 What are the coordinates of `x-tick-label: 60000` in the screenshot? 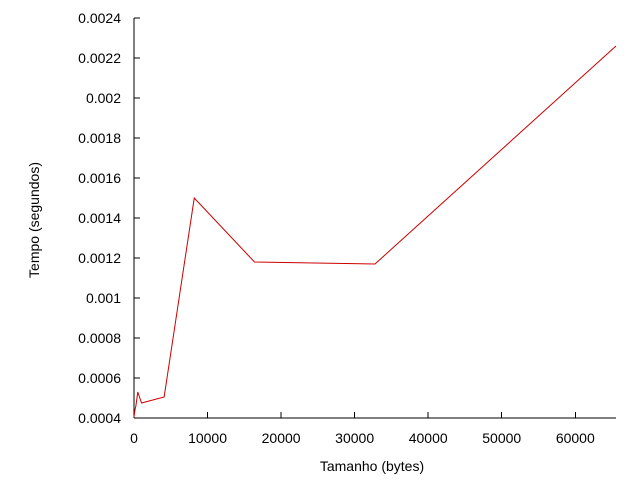 It's located at (575, 438).